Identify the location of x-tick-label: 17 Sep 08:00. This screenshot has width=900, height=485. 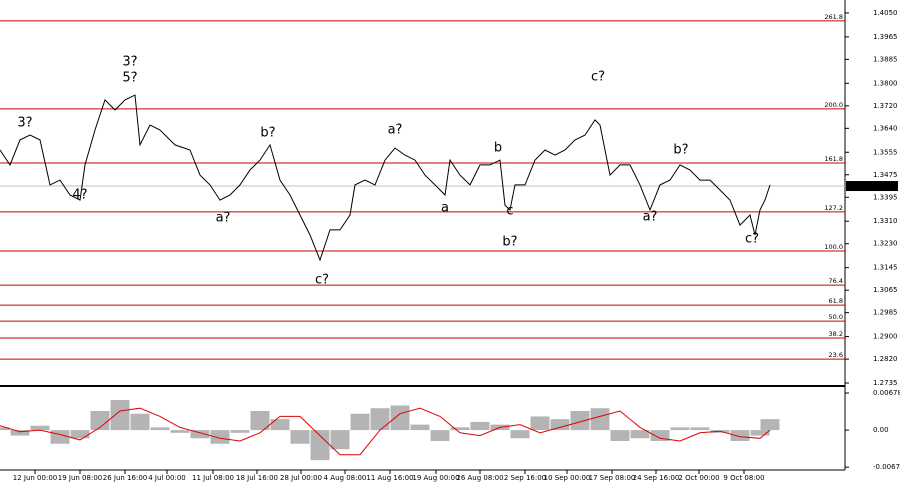
(612, 478).